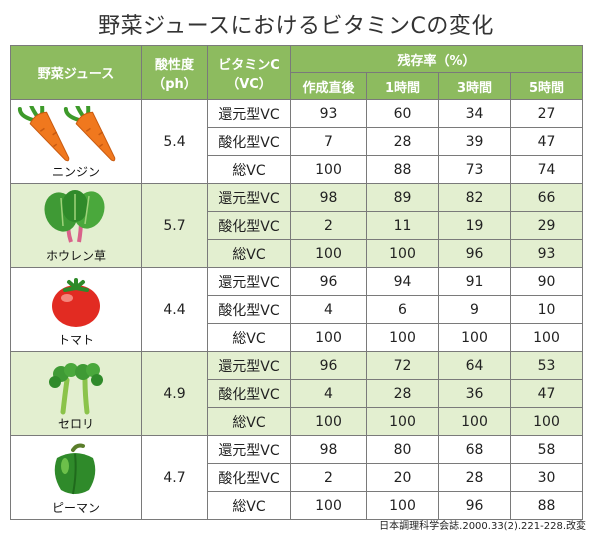  I want to click on residual-value: 90, so click(546, 281).